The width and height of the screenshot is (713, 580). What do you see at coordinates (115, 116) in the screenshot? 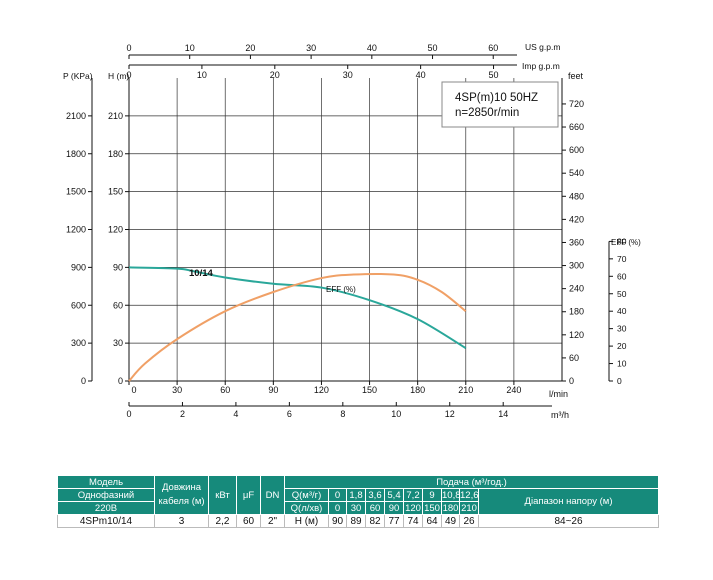
I see `h-tick-label: 210` at bounding box center [115, 116].